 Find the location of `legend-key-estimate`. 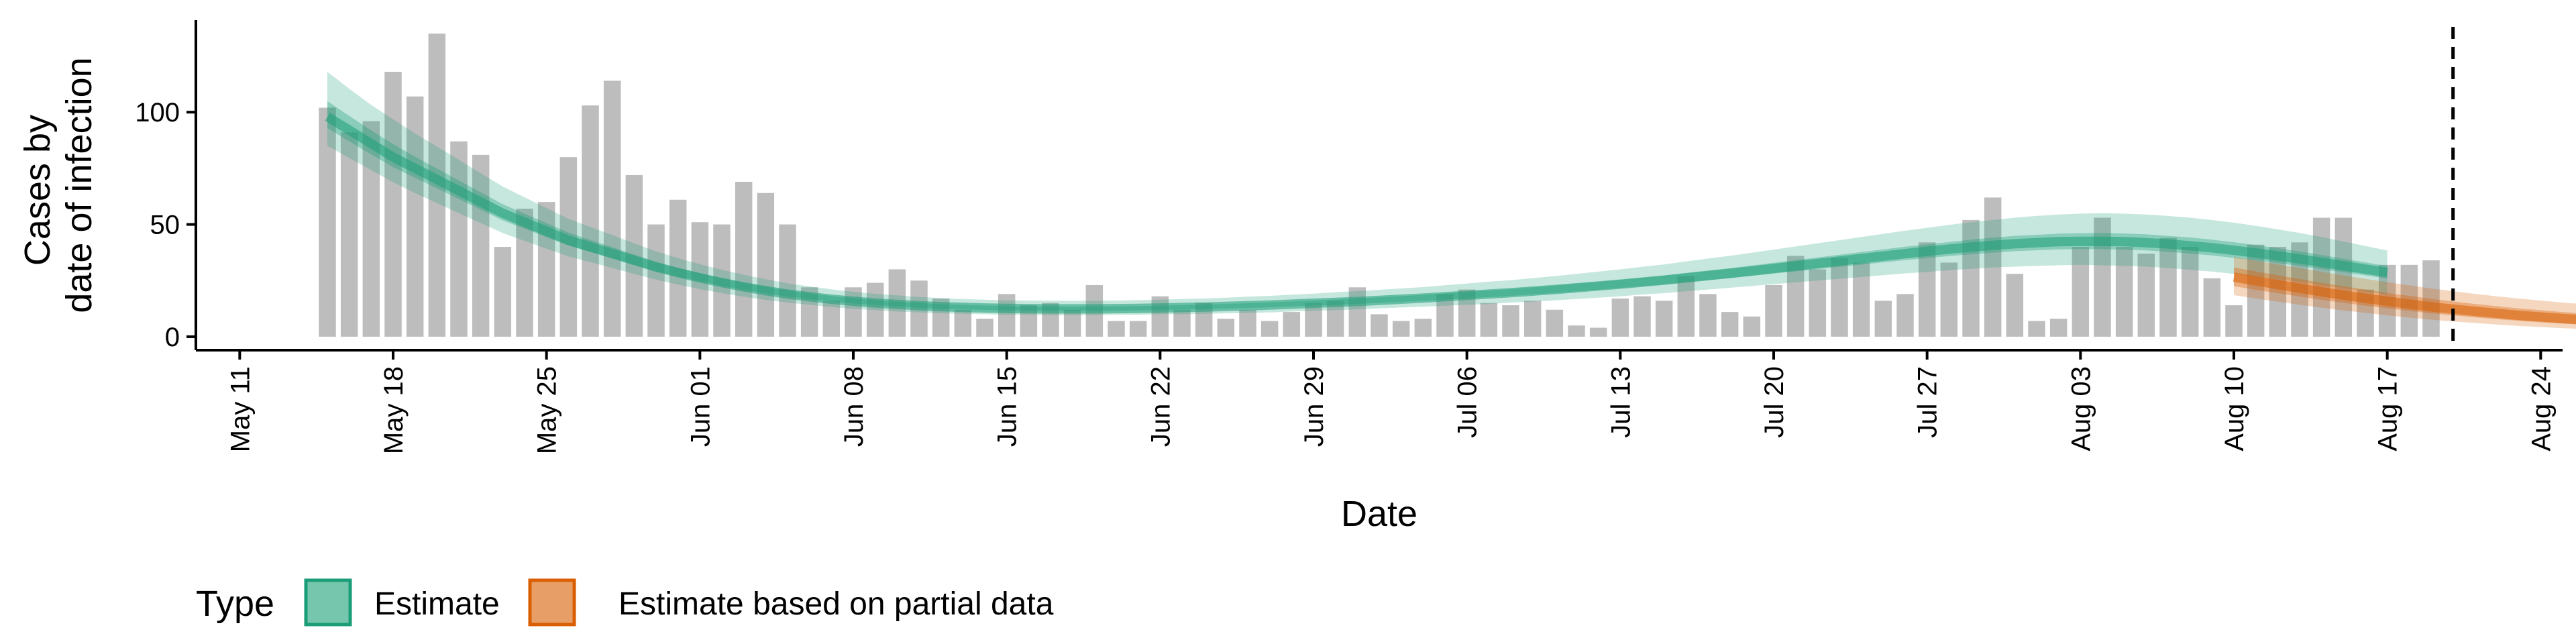

legend-key-estimate is located at coordinates (328, 602).